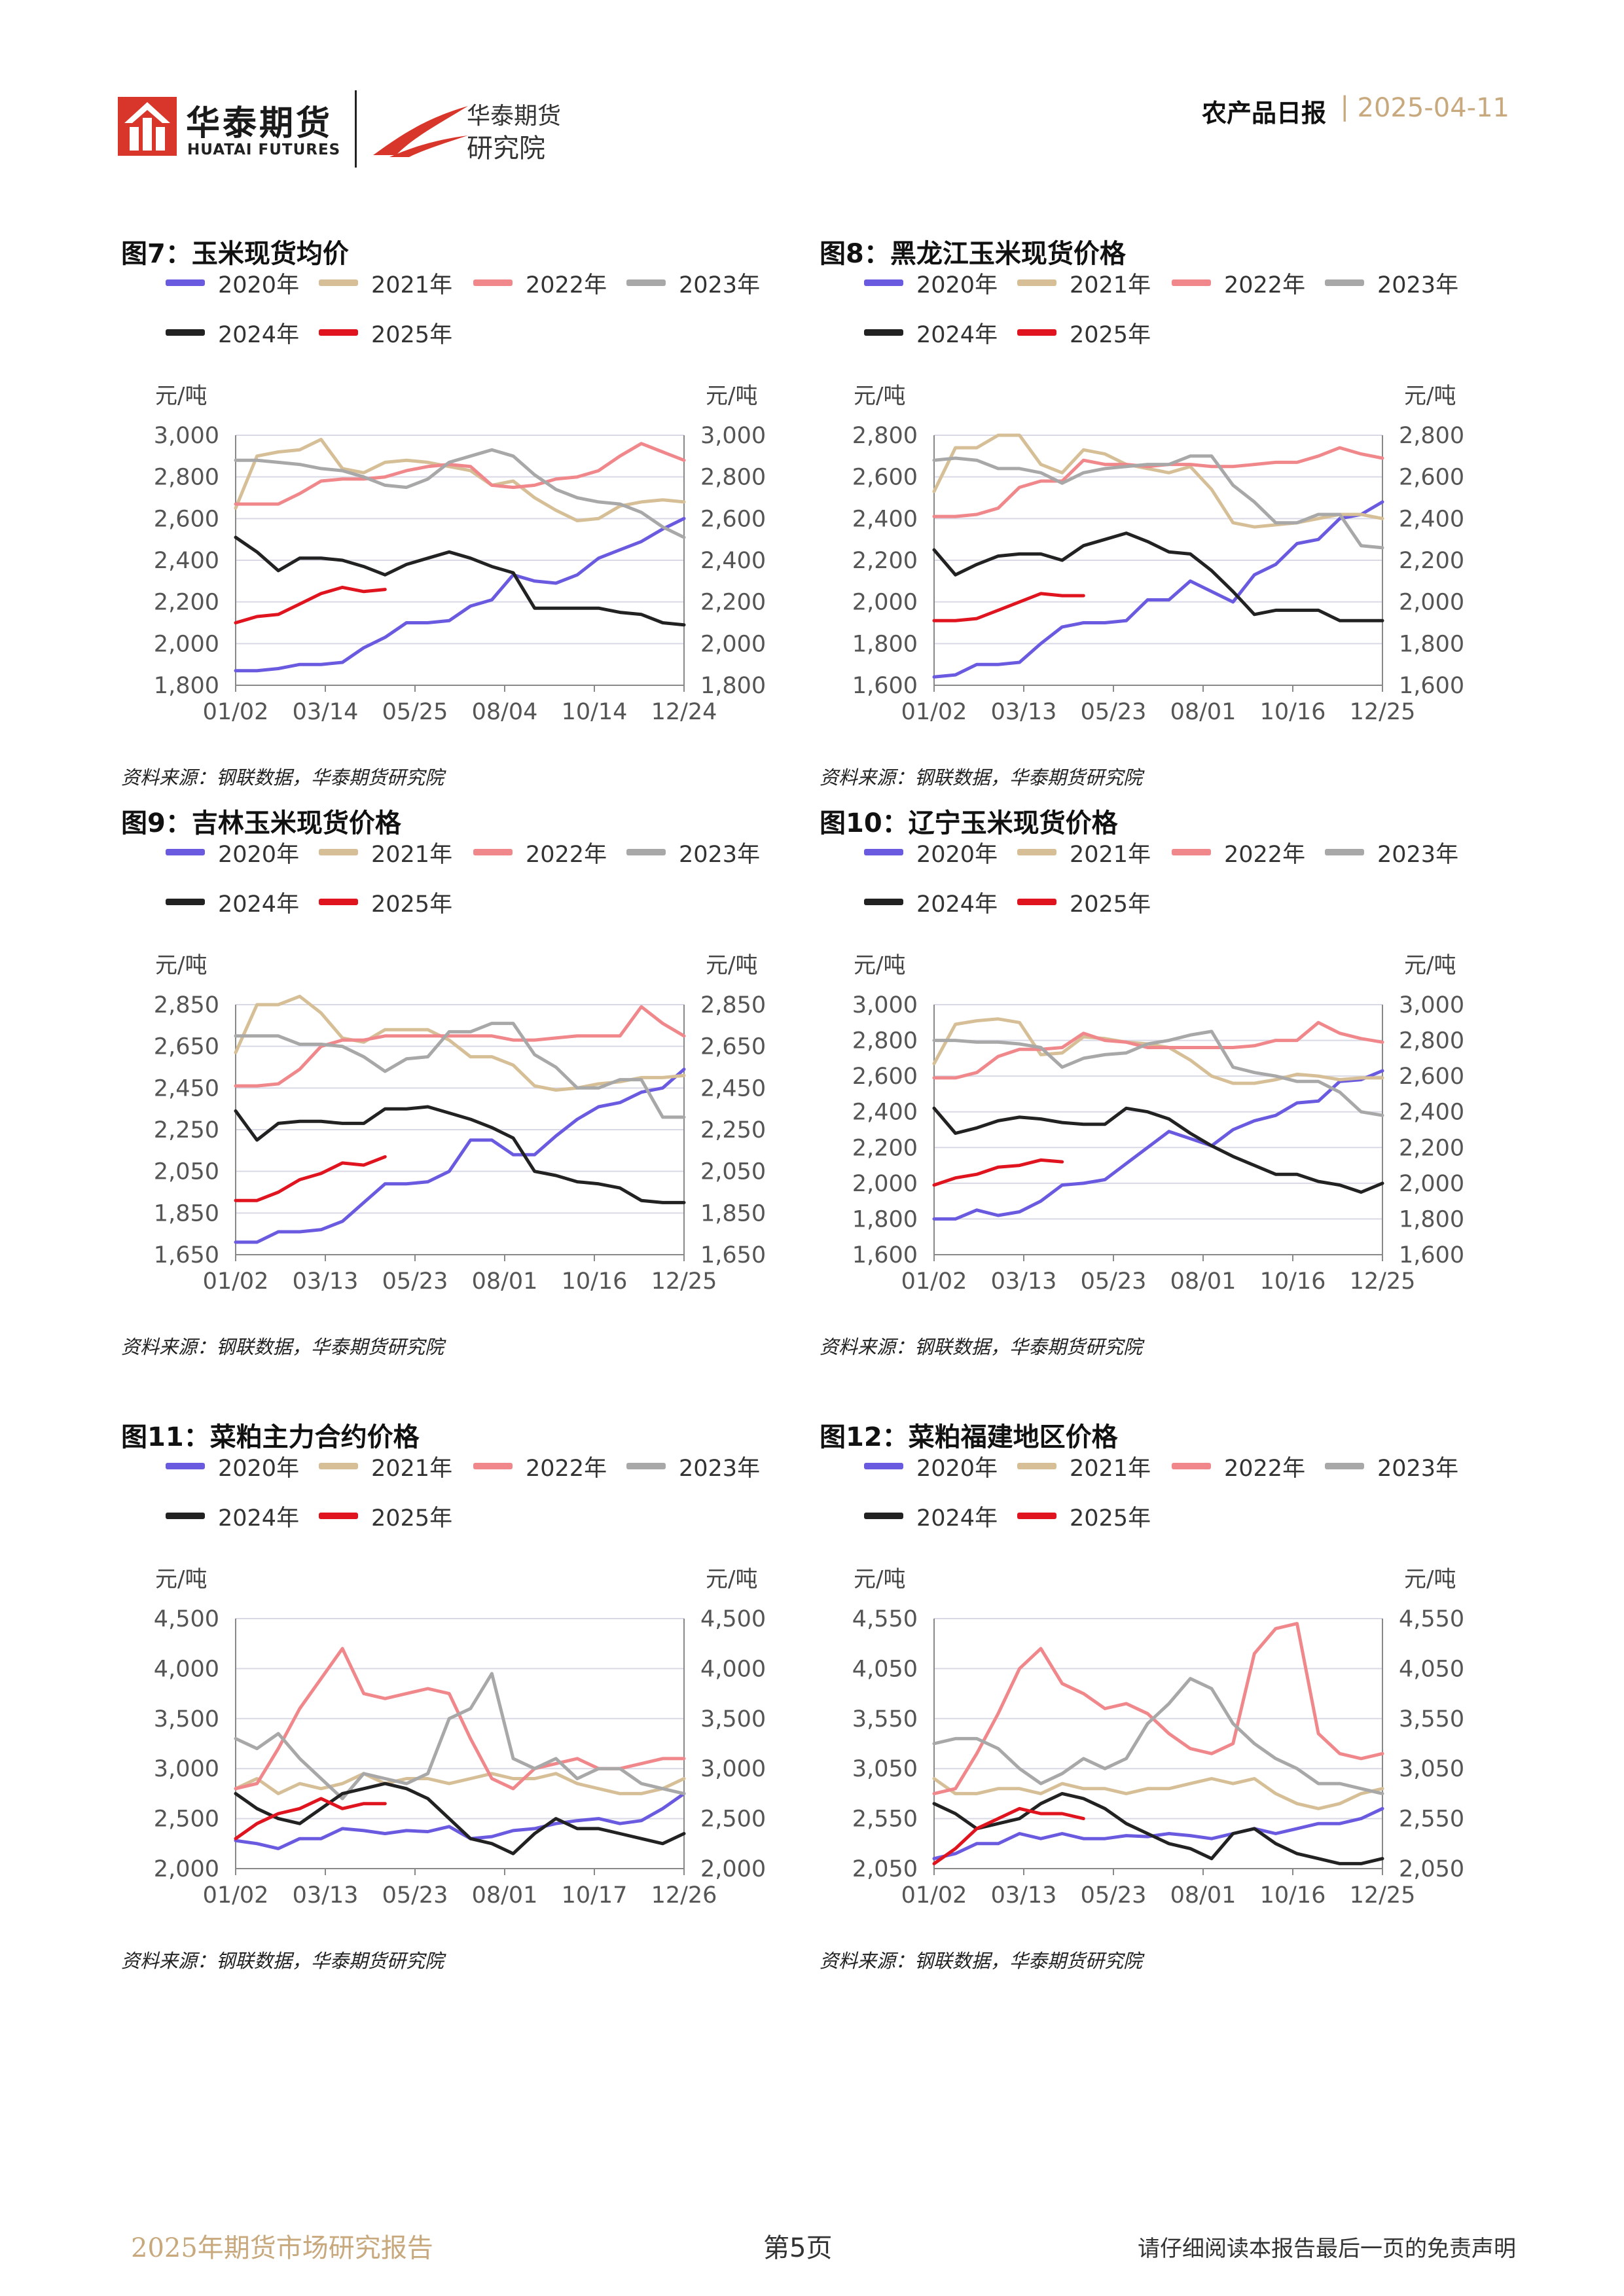 Image resolution: width=1624 pixels, height=2296 pixels. What do you see at coordinates (1431, 1219) in the screenshot?
I see `y-tick-label-right: 1,800` at bounding box center [1431, 1219].